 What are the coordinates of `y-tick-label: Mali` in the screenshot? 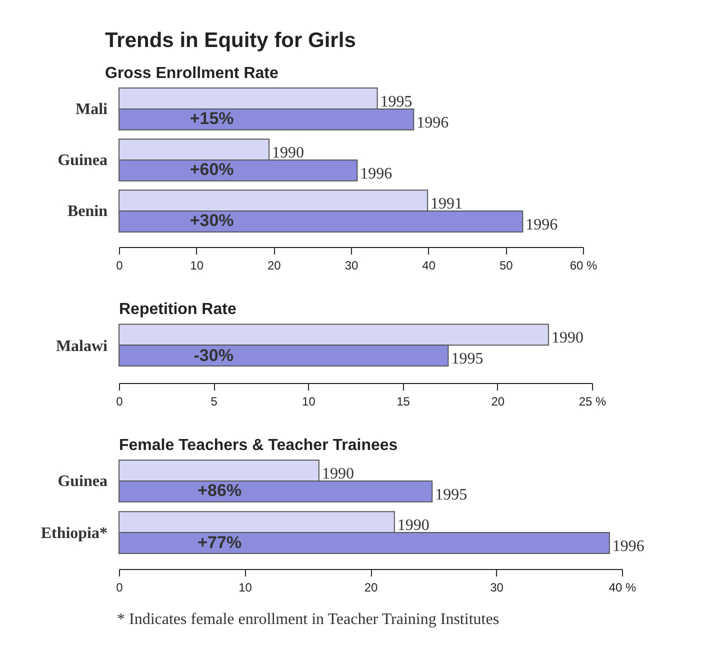 It's located at (92, 109).